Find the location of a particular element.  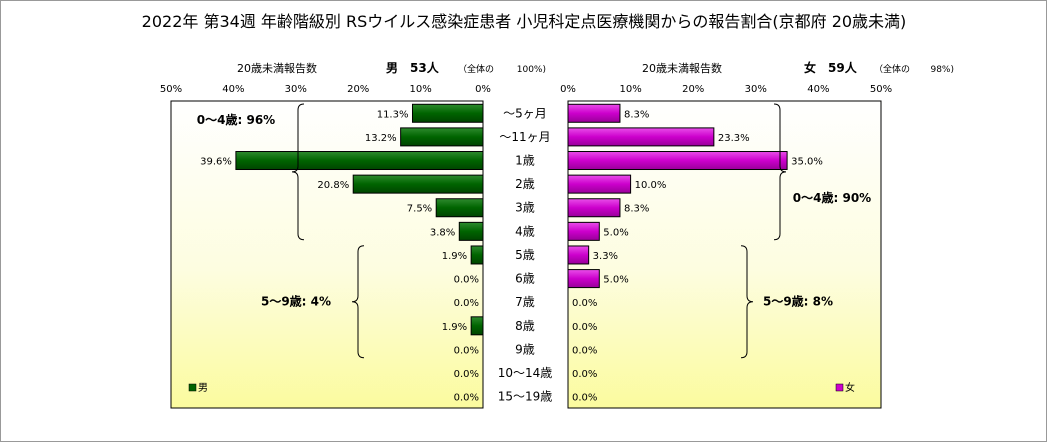

male-value-label: 7.5% is located at coordinates (419, 209).